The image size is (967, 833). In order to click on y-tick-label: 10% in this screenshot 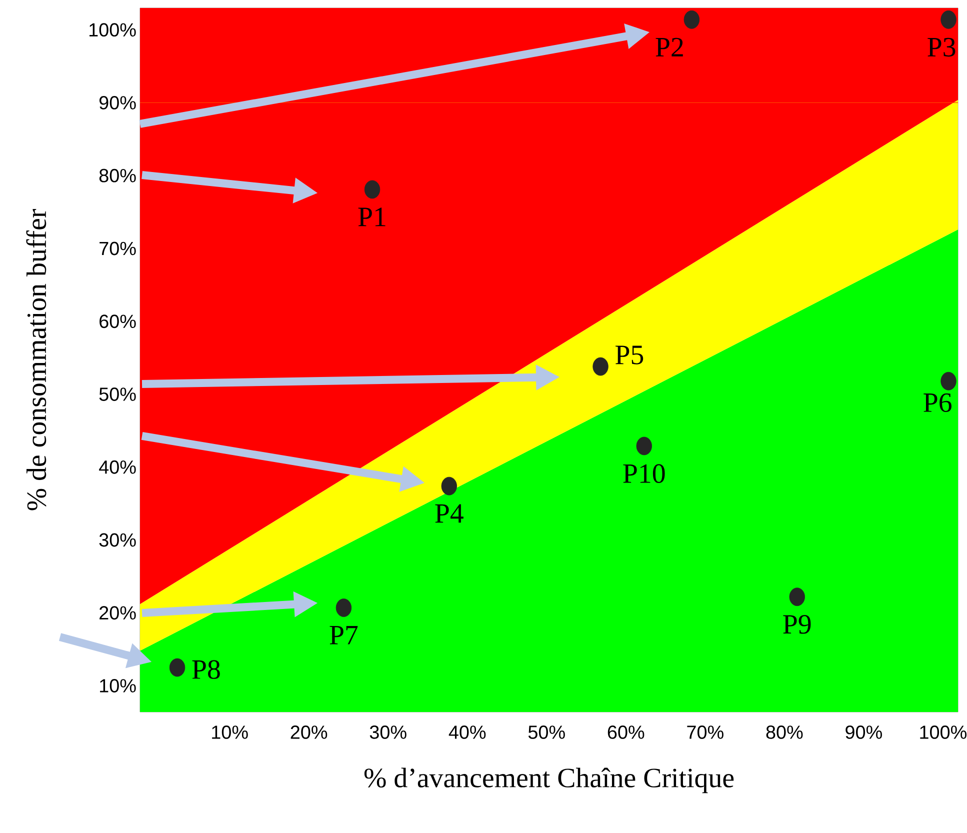, I will do `click(118, 685)`.